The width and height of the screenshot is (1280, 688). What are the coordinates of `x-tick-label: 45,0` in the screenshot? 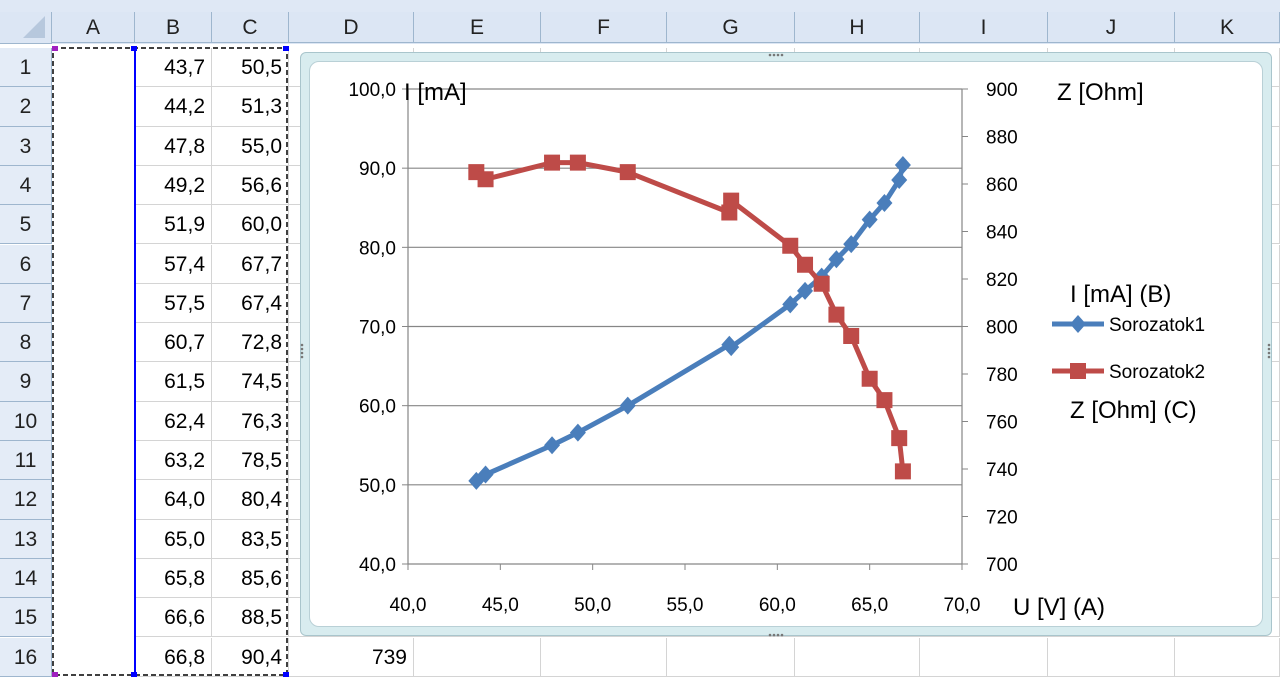 It's located at (500, 605).